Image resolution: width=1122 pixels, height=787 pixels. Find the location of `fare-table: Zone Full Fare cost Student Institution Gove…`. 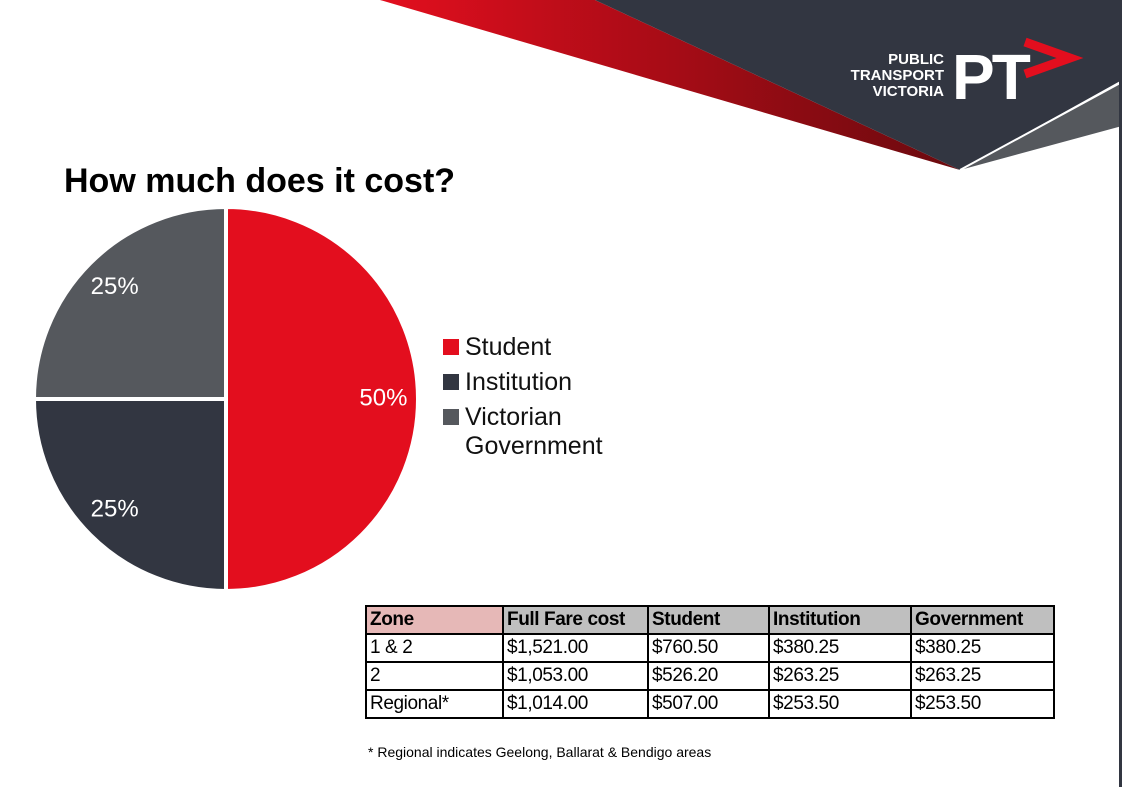

fare-table: Zone Full Fare cost Student Institution Gove… is located at coordinates (710, 662).